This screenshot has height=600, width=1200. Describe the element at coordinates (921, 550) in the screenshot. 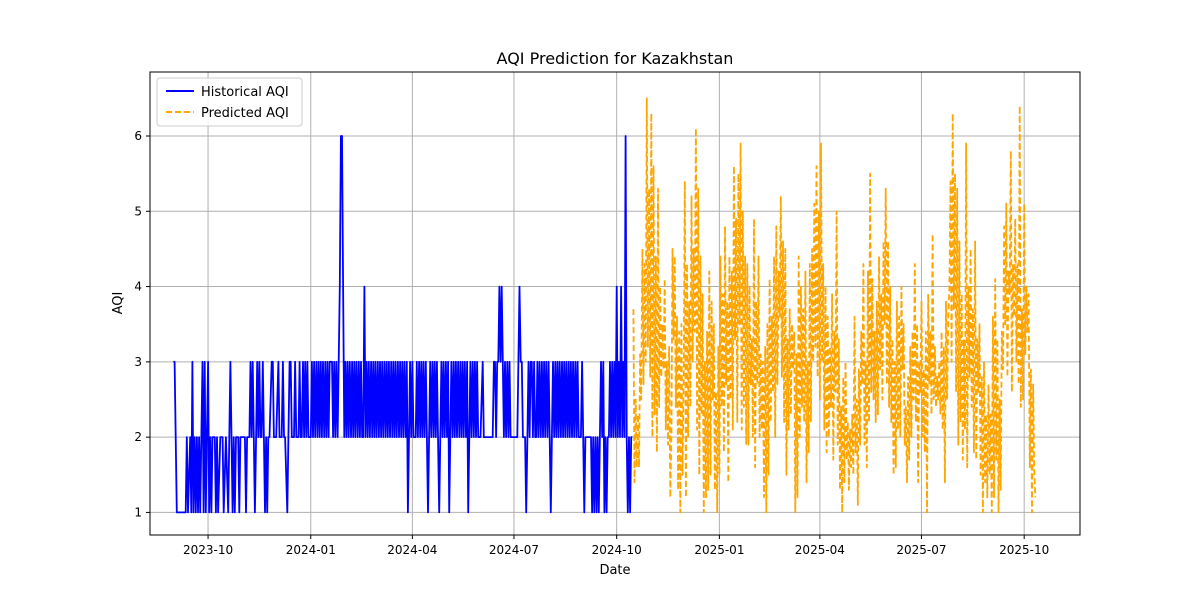

I see `x-tick-label: 2025-07` at that location.